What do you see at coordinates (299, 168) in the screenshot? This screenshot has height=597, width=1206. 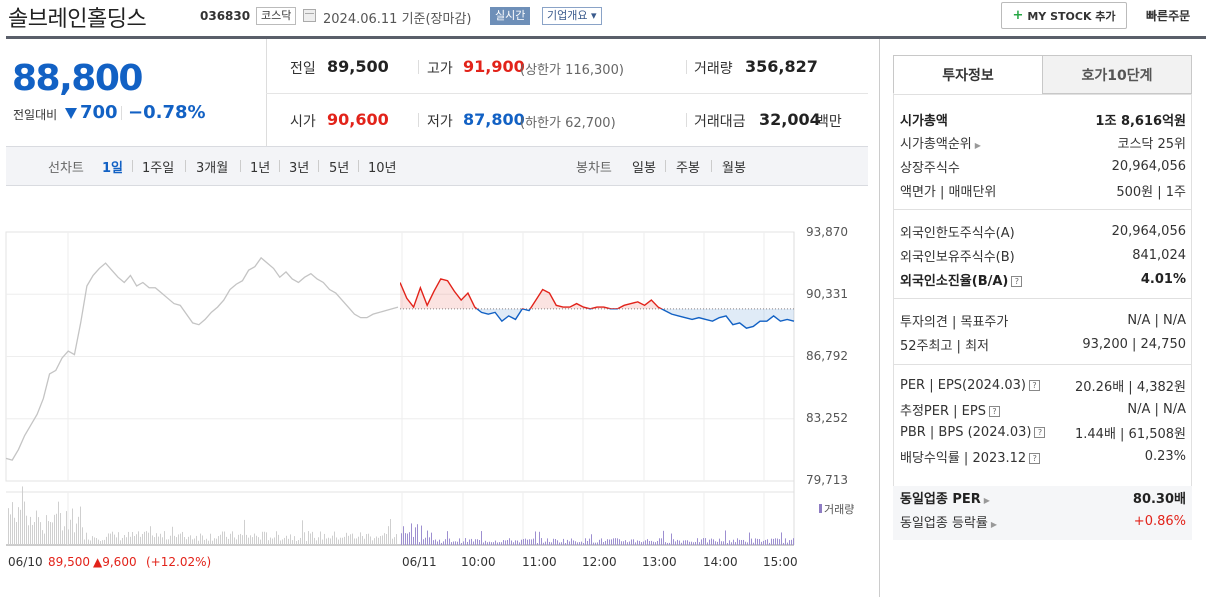 I see `period-3y: 3년` at bounding box center [299, 168].